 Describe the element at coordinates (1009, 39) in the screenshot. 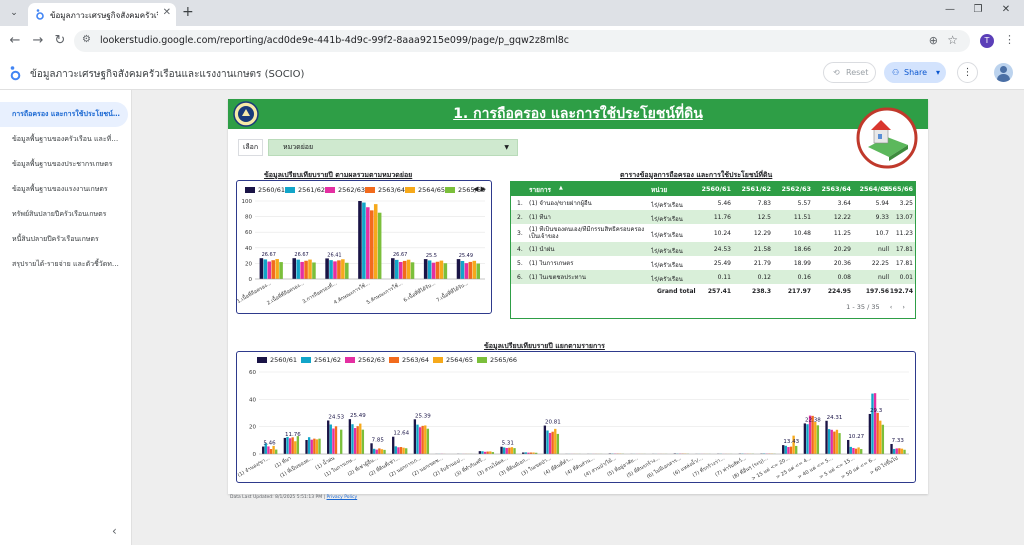

I see `browser-menu-icon: ⋮` at that location.